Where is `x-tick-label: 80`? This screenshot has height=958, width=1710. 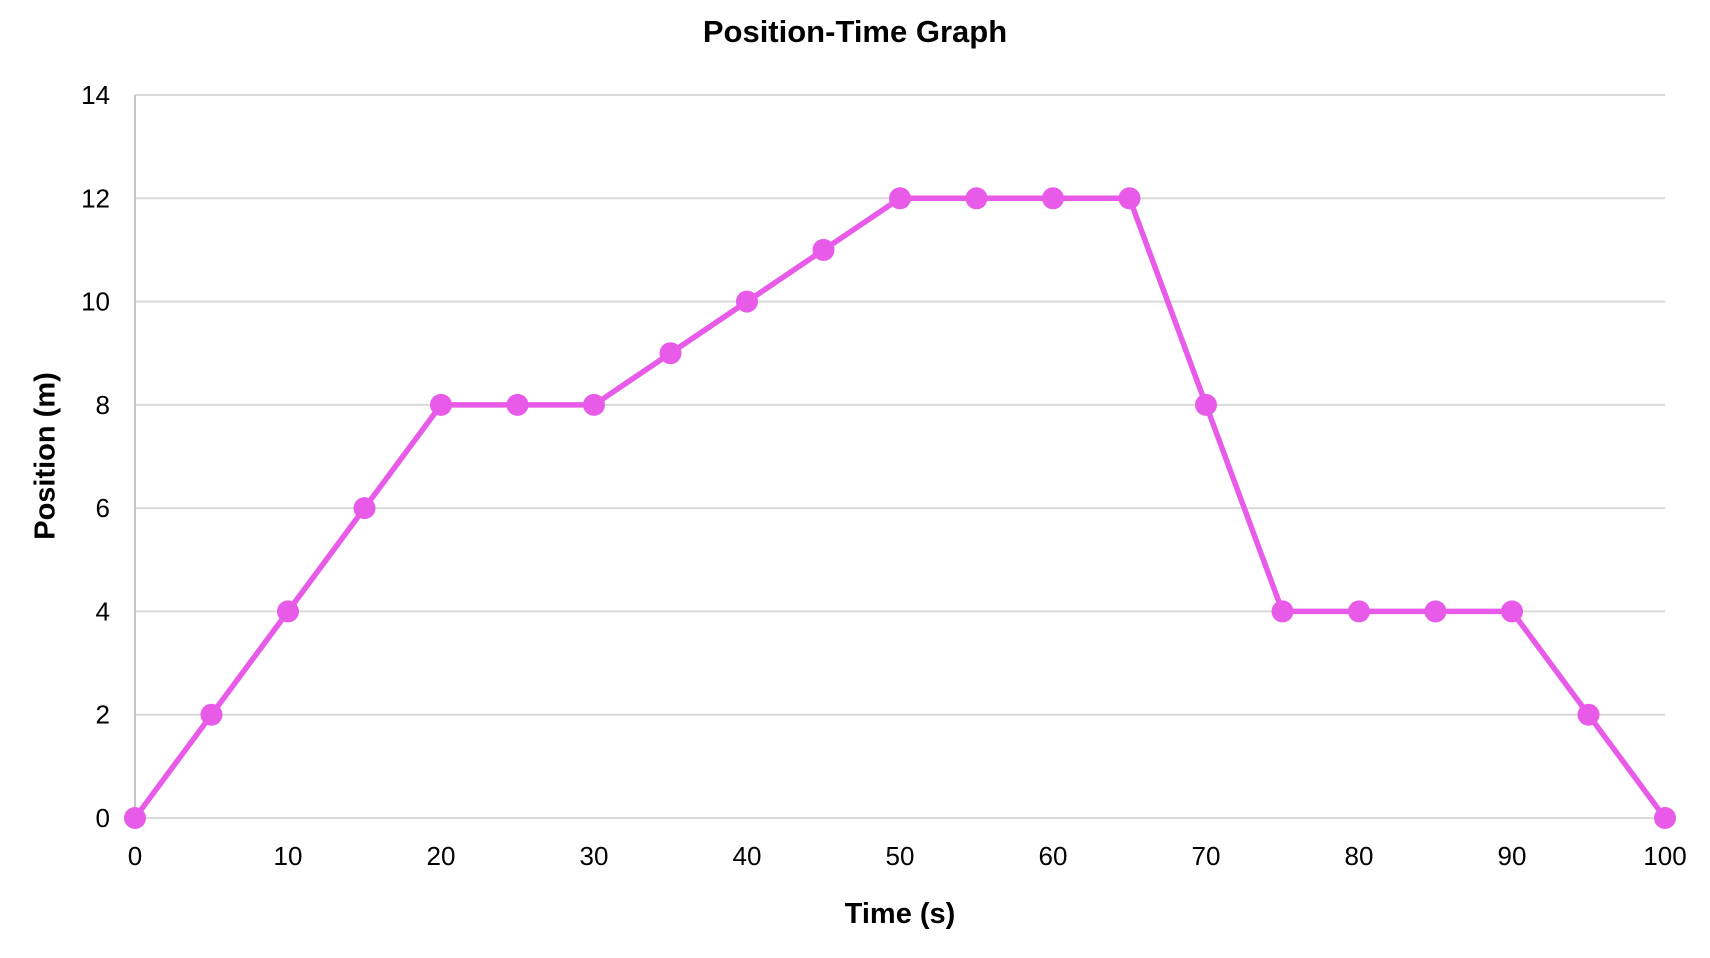 x-tick-label: 80 is located at coordinates (1359, 856).